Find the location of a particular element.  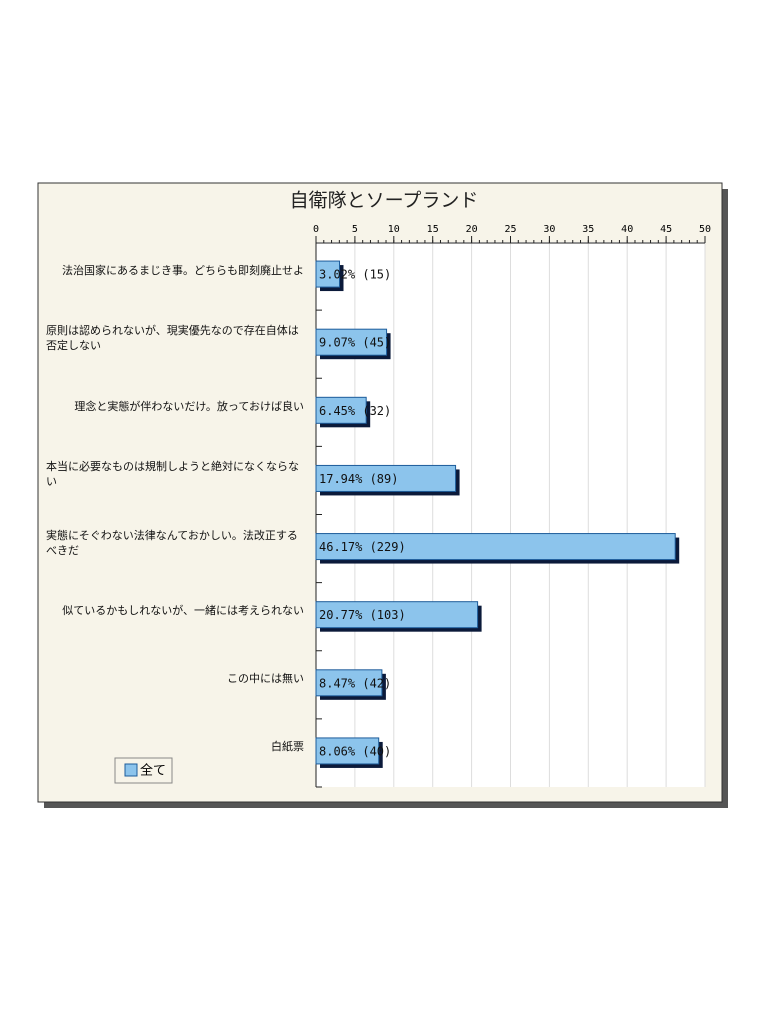

value-label: 8.06% (40) is located at coordinates (355, 751).